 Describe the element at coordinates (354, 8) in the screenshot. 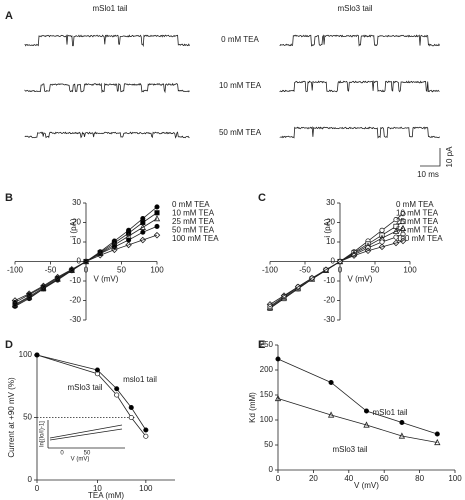

I see `trace-title: mSlo3 tail` at that location.